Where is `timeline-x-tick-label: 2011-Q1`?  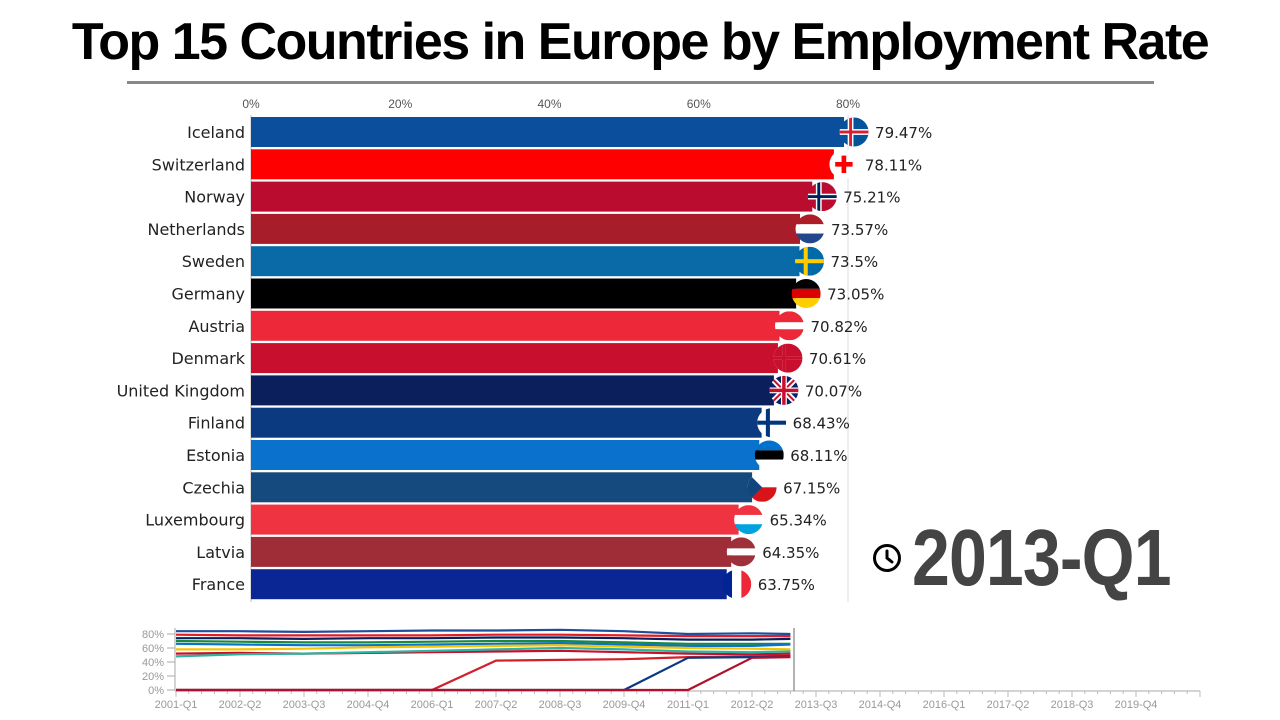
timeline-x-tick-label: 2011-Q1 is located at coordinates (688, 705).